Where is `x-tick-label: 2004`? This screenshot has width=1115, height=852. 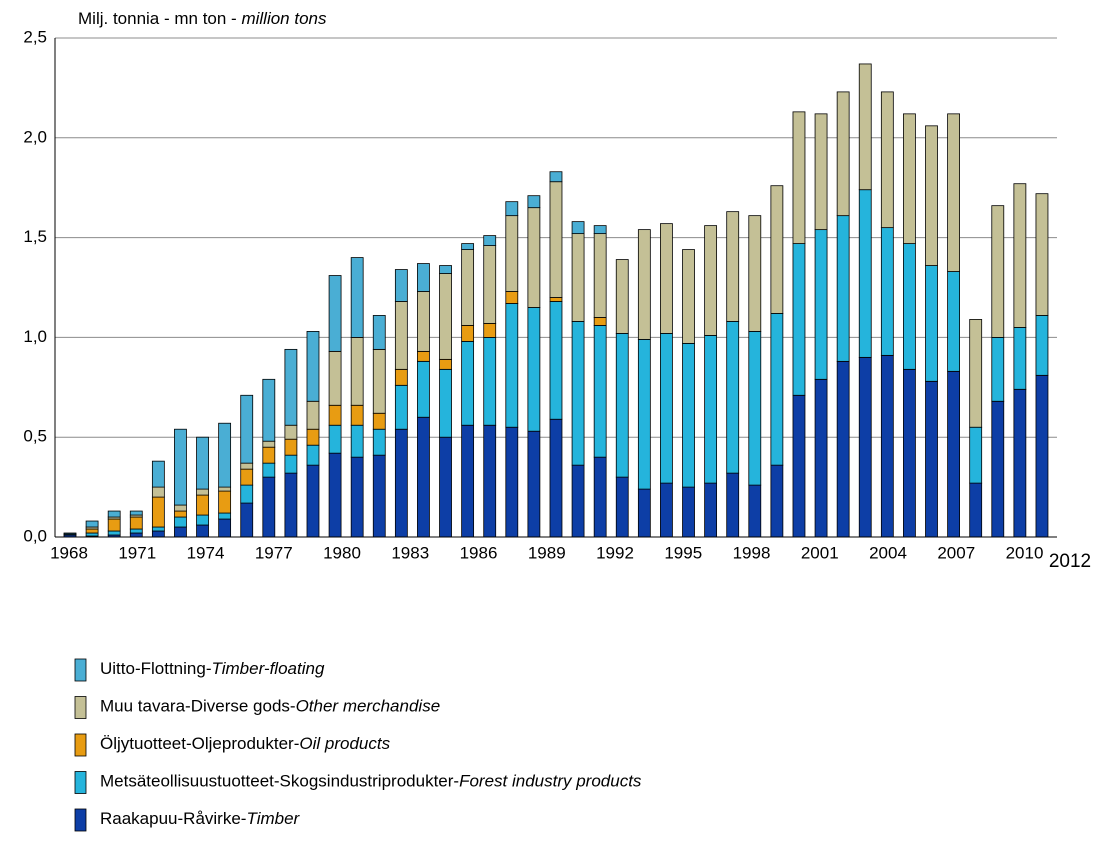
x-tick-label: 2004 is located at coordinates (888, 552).